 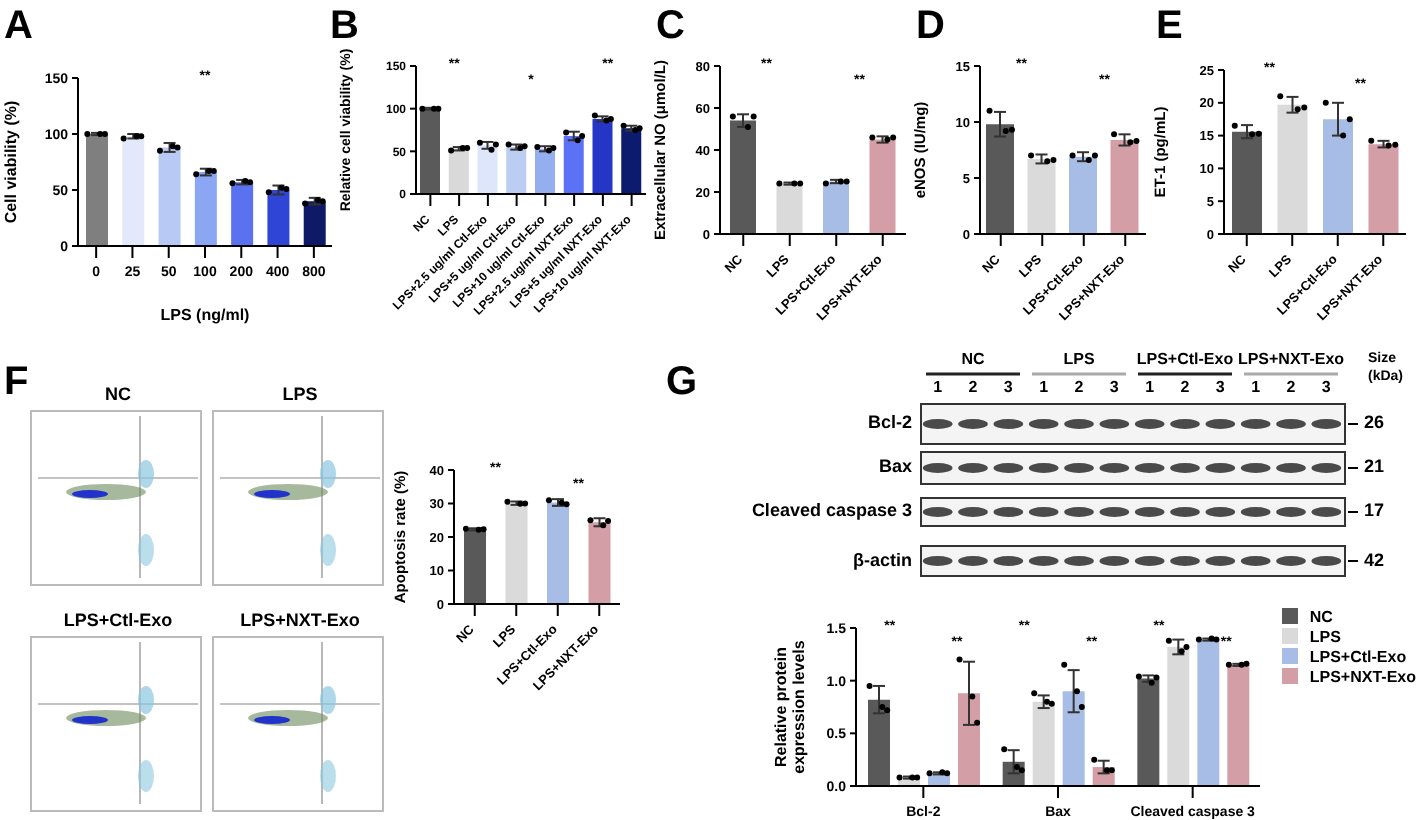 I want to click on text: Bcl-2, so click(x=889, y=422).